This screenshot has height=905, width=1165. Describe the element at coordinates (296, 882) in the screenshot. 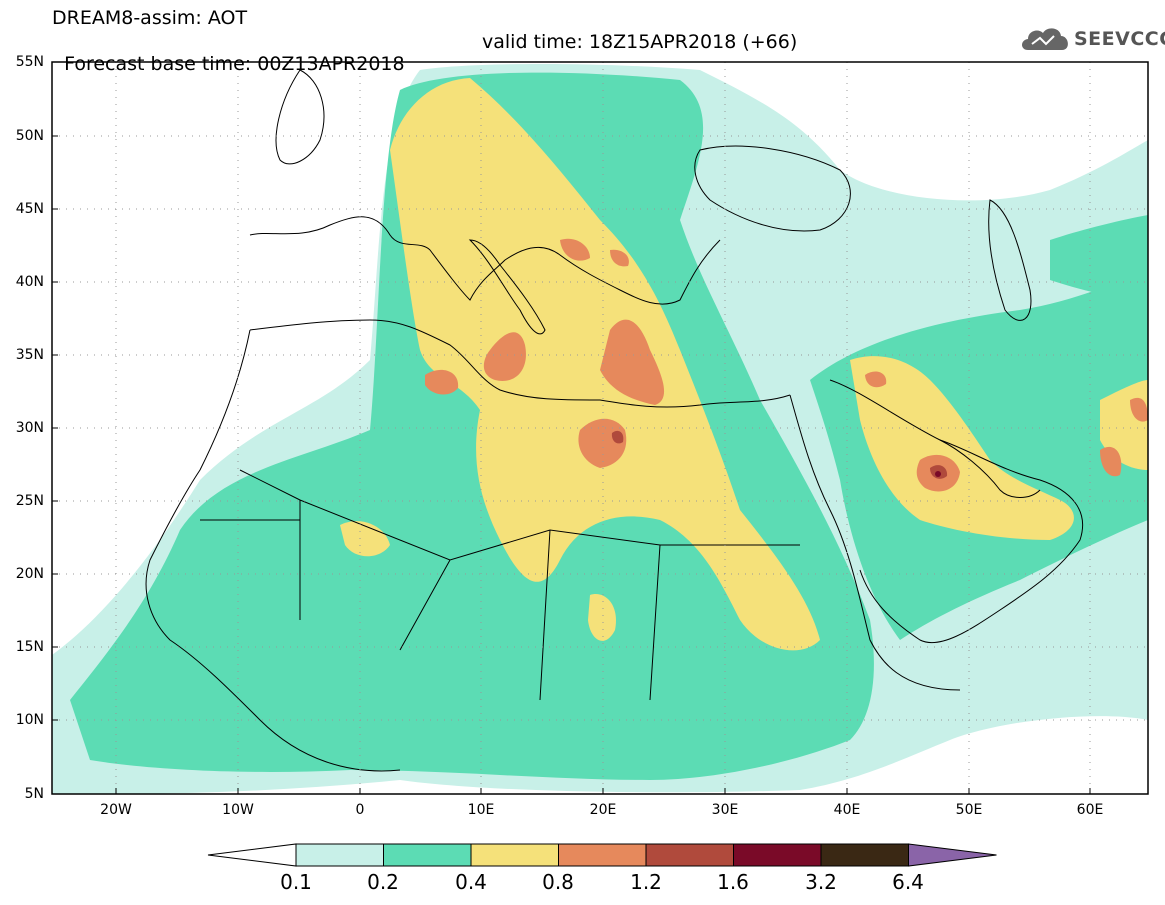

I see `colorbar-label: 0.1` at that location.